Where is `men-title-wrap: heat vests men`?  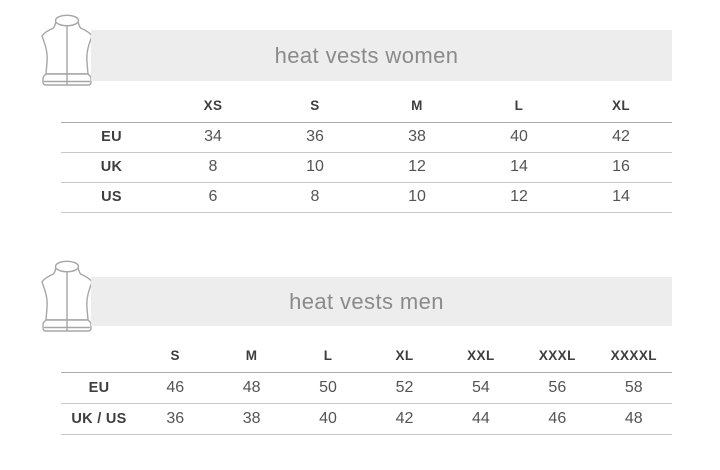 men-title-wrap: heat vests men is located at coordinates (366, 301).